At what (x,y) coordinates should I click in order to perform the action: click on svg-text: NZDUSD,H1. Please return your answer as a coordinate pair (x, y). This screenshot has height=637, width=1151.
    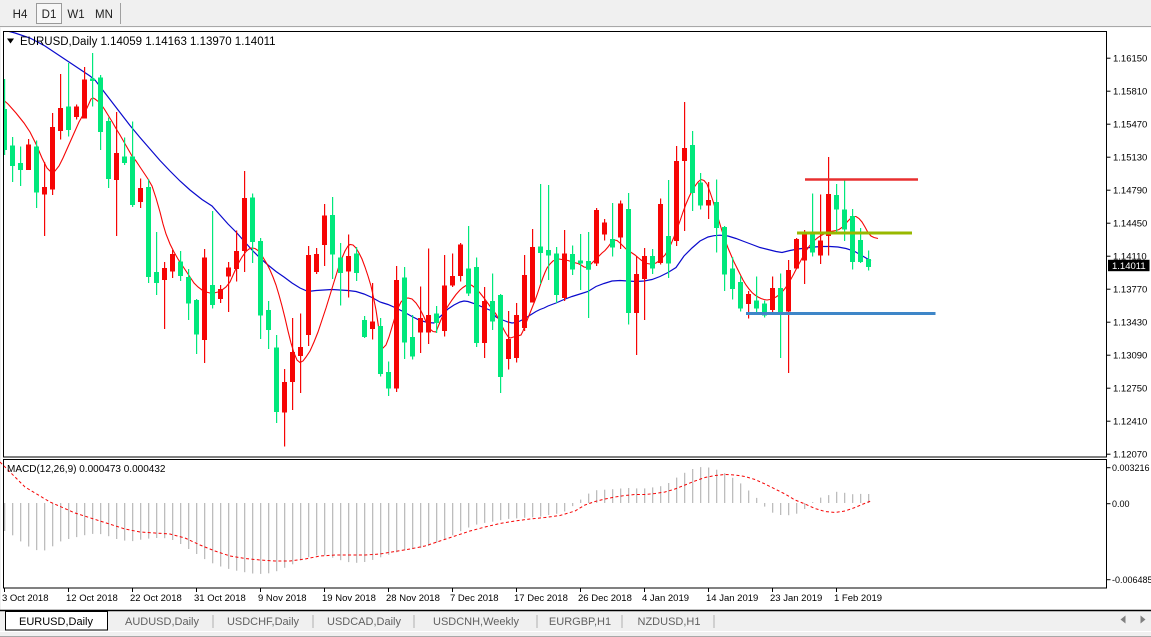
    Looking at the image, I should click on (669, 622).